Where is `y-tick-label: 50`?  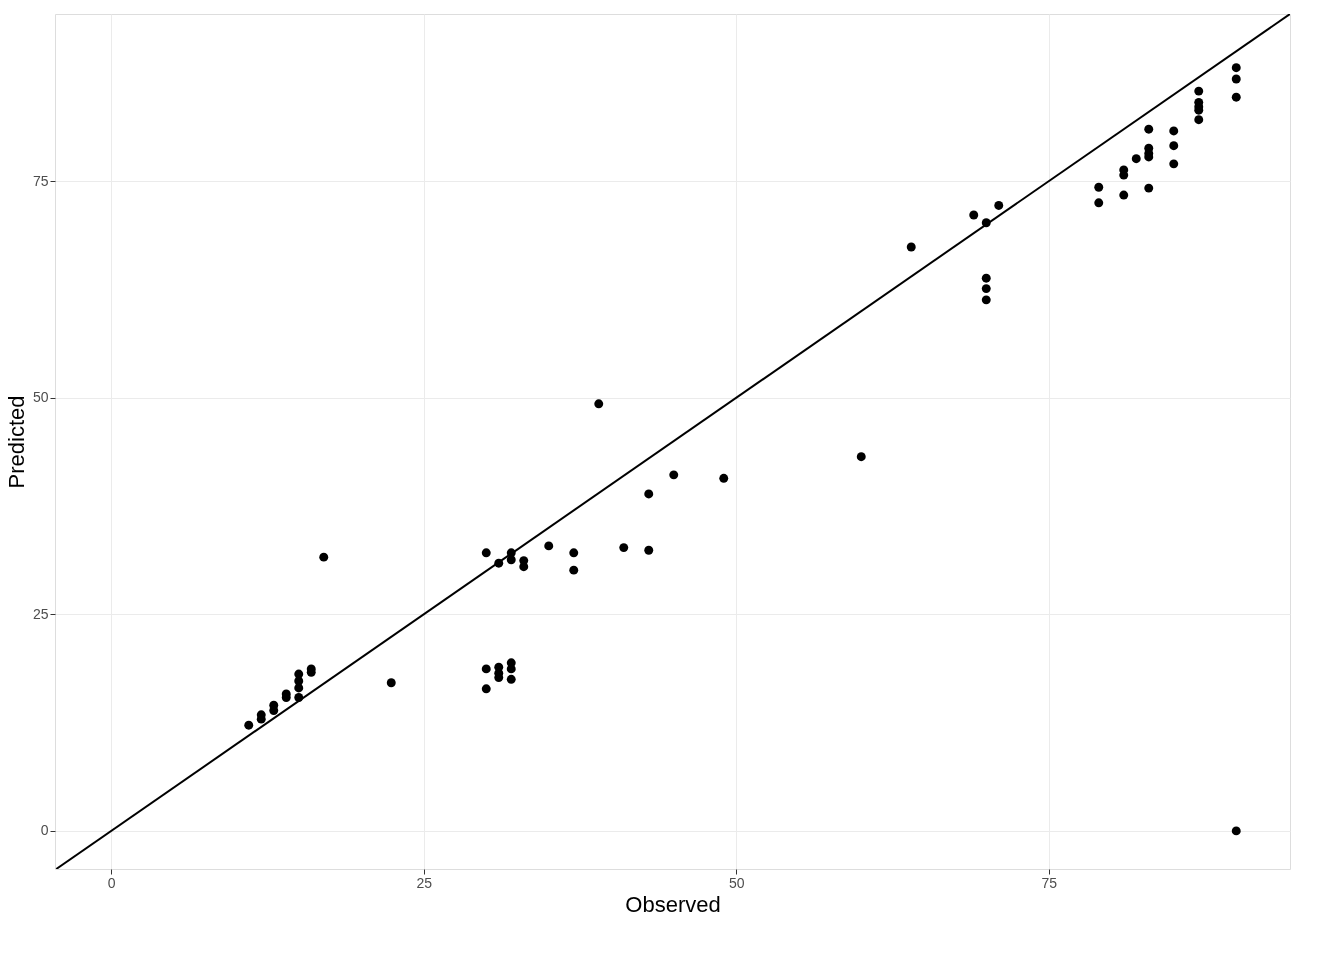
y-tick-label: 50 is located at coordinates (40, 397).